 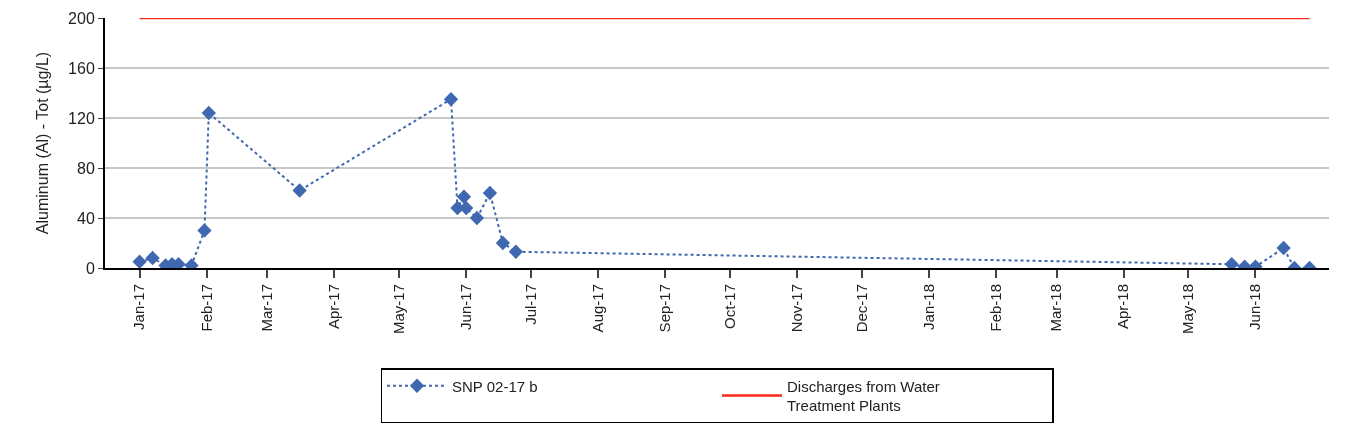 I want to click on x-tick-label: Oct-17, so click(x=729, y=307).